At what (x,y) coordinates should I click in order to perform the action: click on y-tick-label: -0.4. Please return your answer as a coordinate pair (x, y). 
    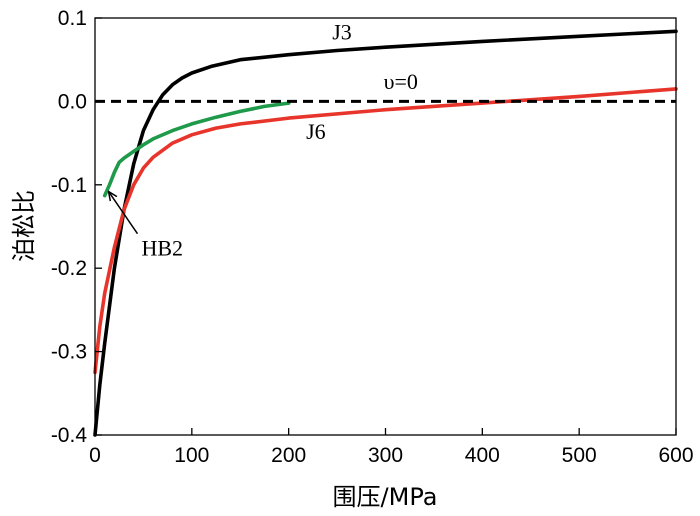
    Looking at the image, I should click on (69, 435).